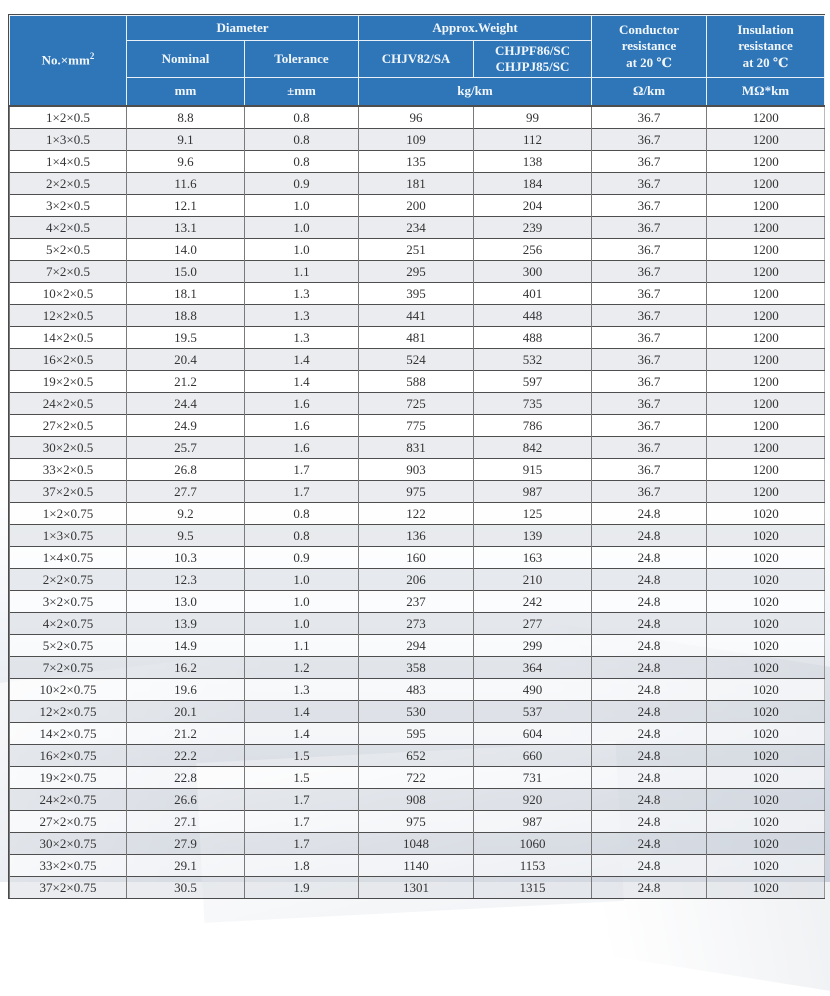 This screenshot has width=830, height=996. I want to click on table-row: 4×2×0.5 13.1 1.0 234 239 36.7 1200, so click(417, 226).